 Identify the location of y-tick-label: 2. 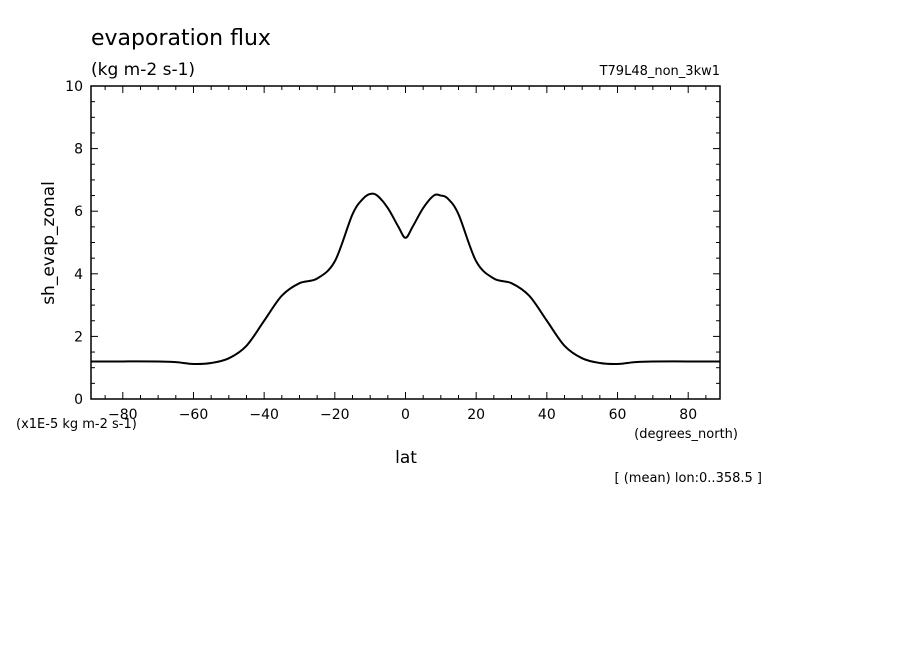
(78, 337).